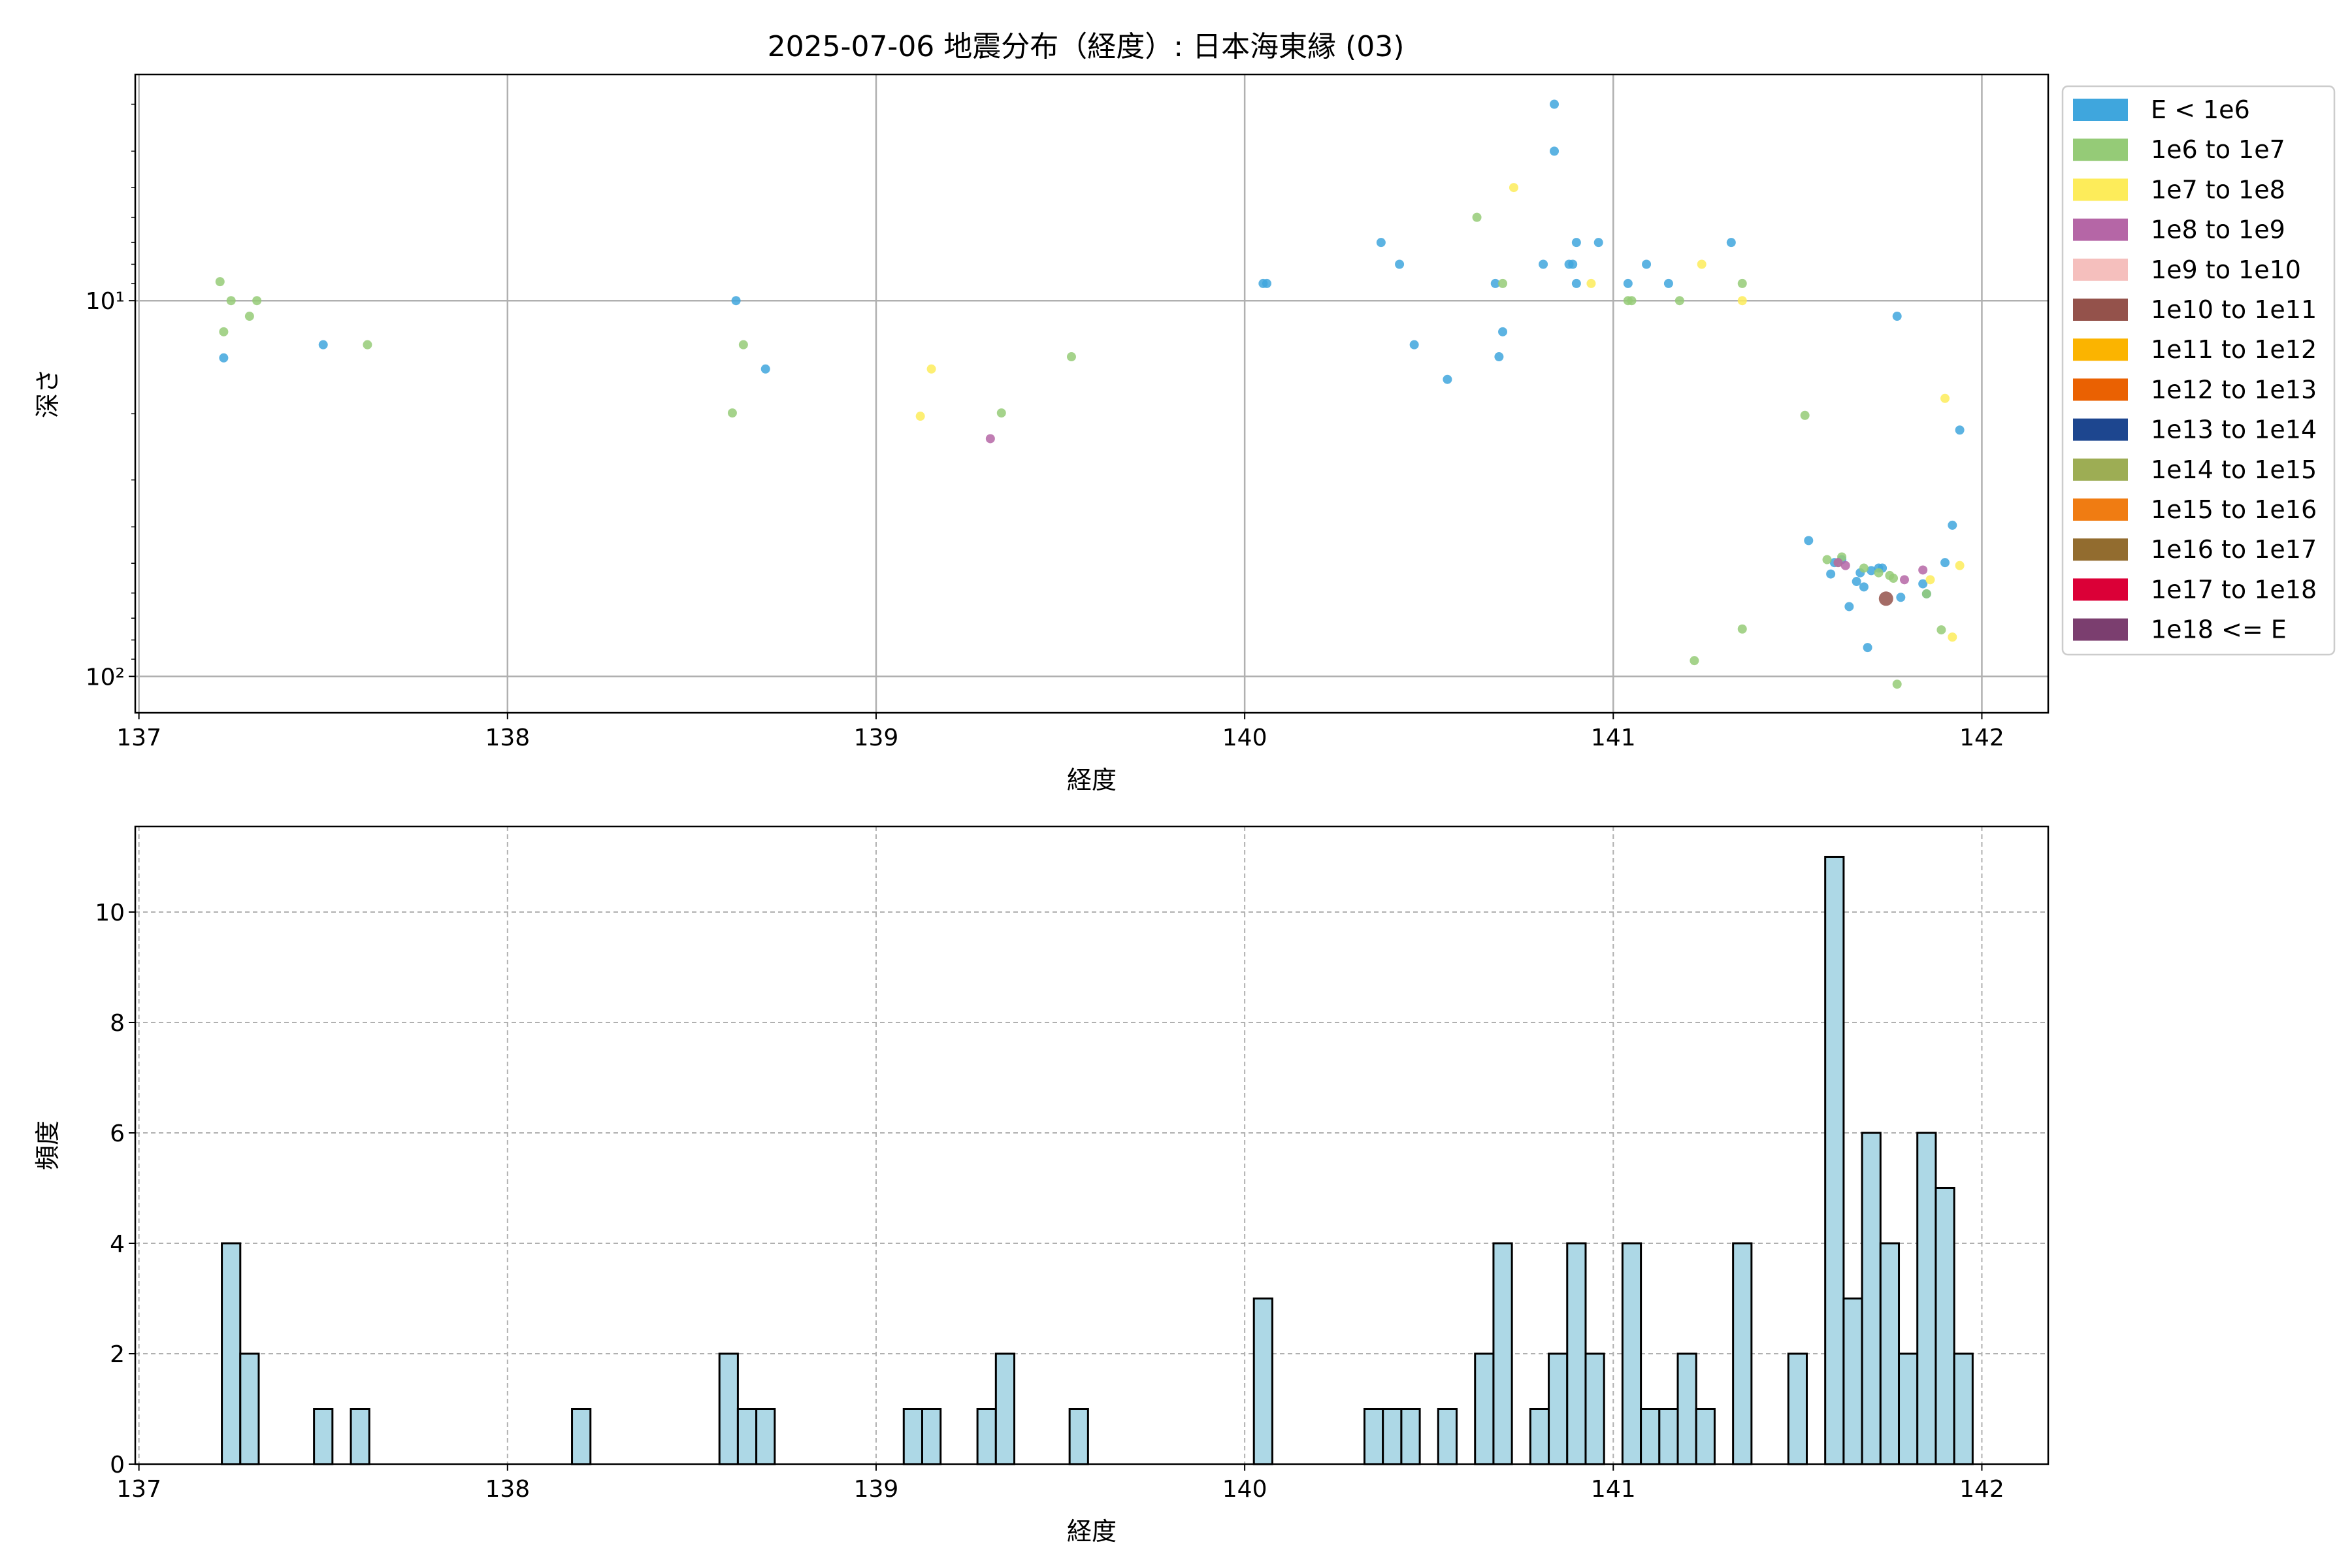  I want to click on histogram-x-tick-label: 138, so click(507, 1489).